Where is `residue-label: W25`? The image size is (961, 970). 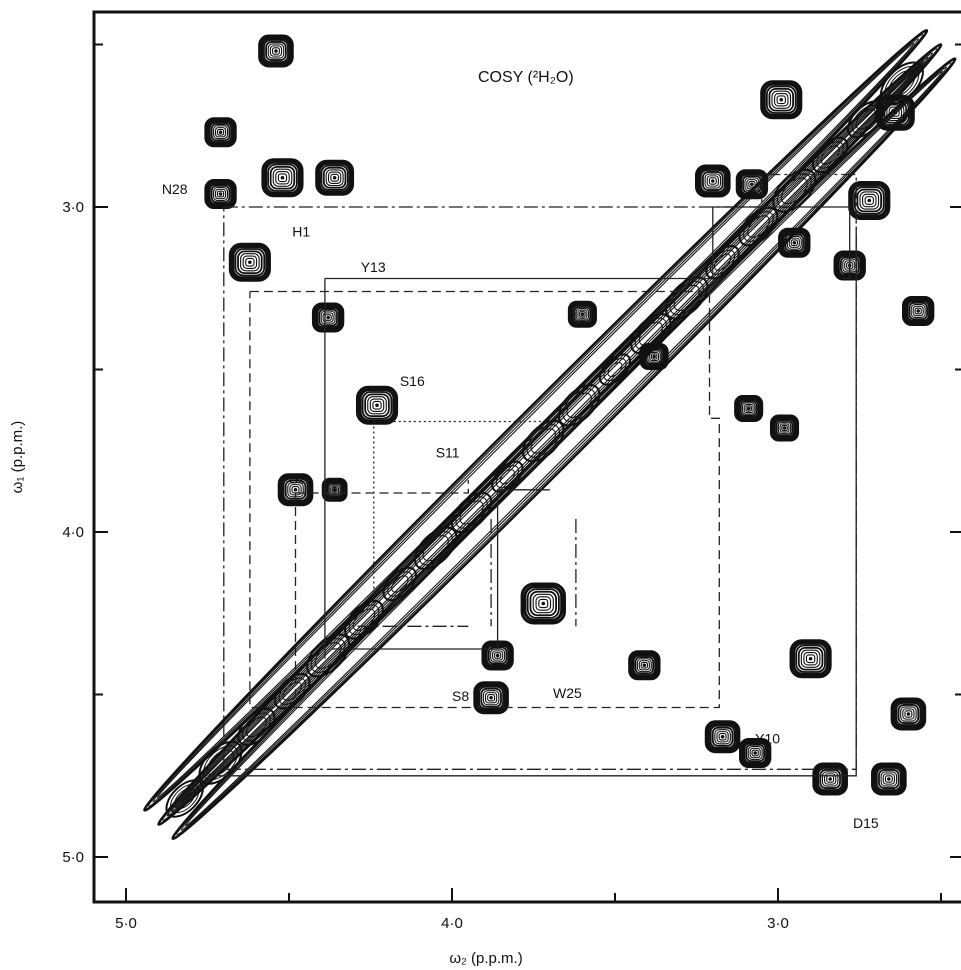 residue-label: W25 is located at coordinates (567, 693).